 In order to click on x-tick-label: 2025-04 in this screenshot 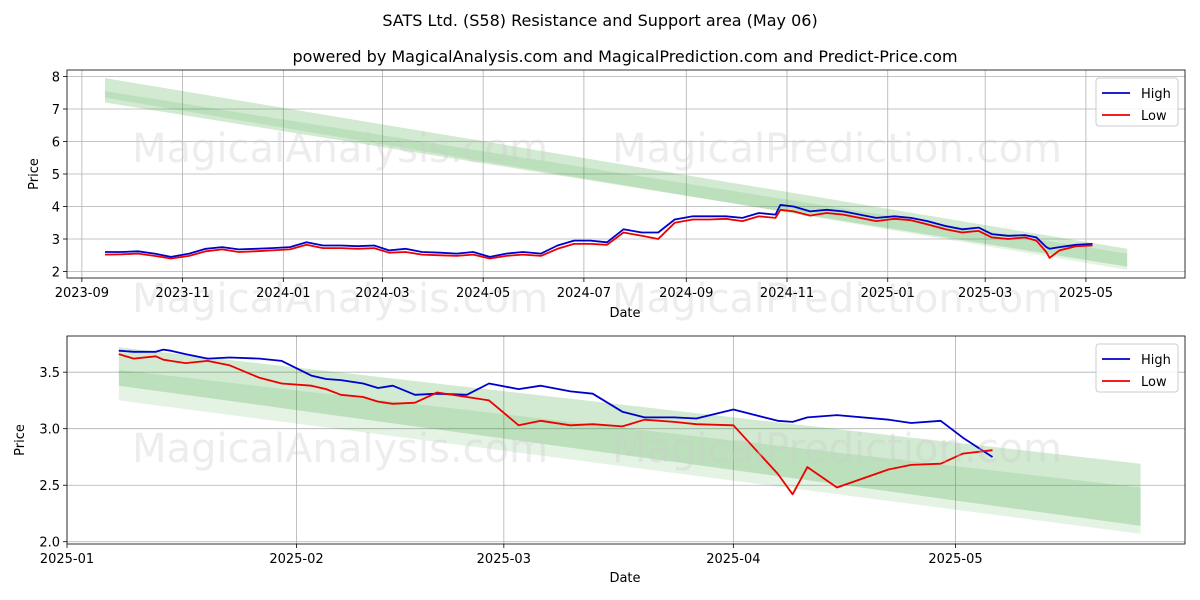, I will do `click(733, 559)`.